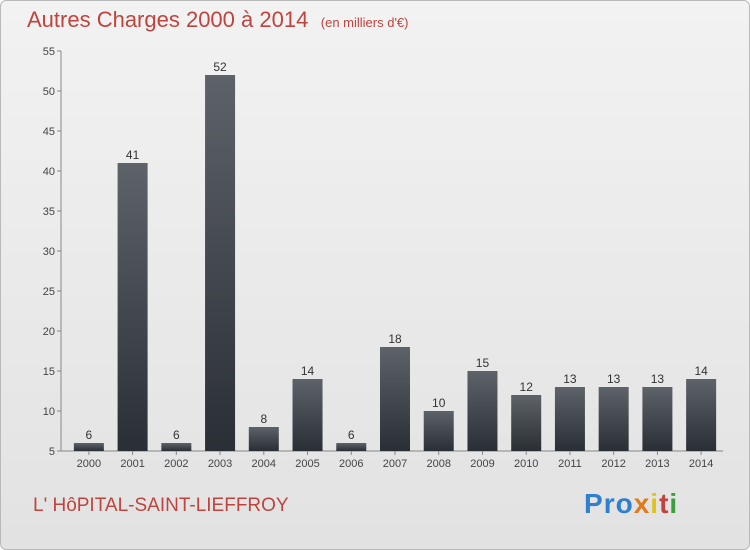 The width and height of the screenshot is (750, 550). I want to click on bar-value-label: 15, so click(483, 363).